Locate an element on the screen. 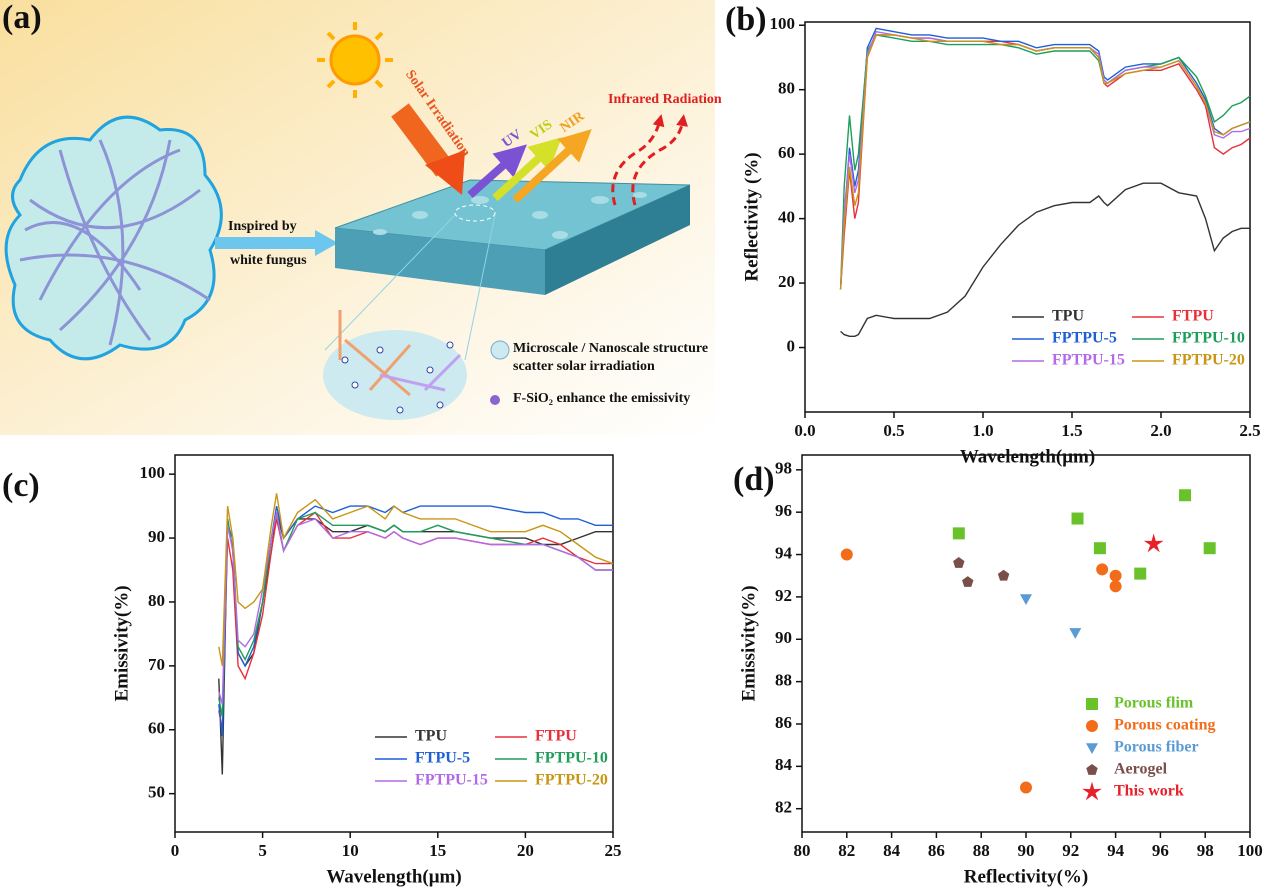  y-tick-label: 96 is located at coordinates (783, 510).